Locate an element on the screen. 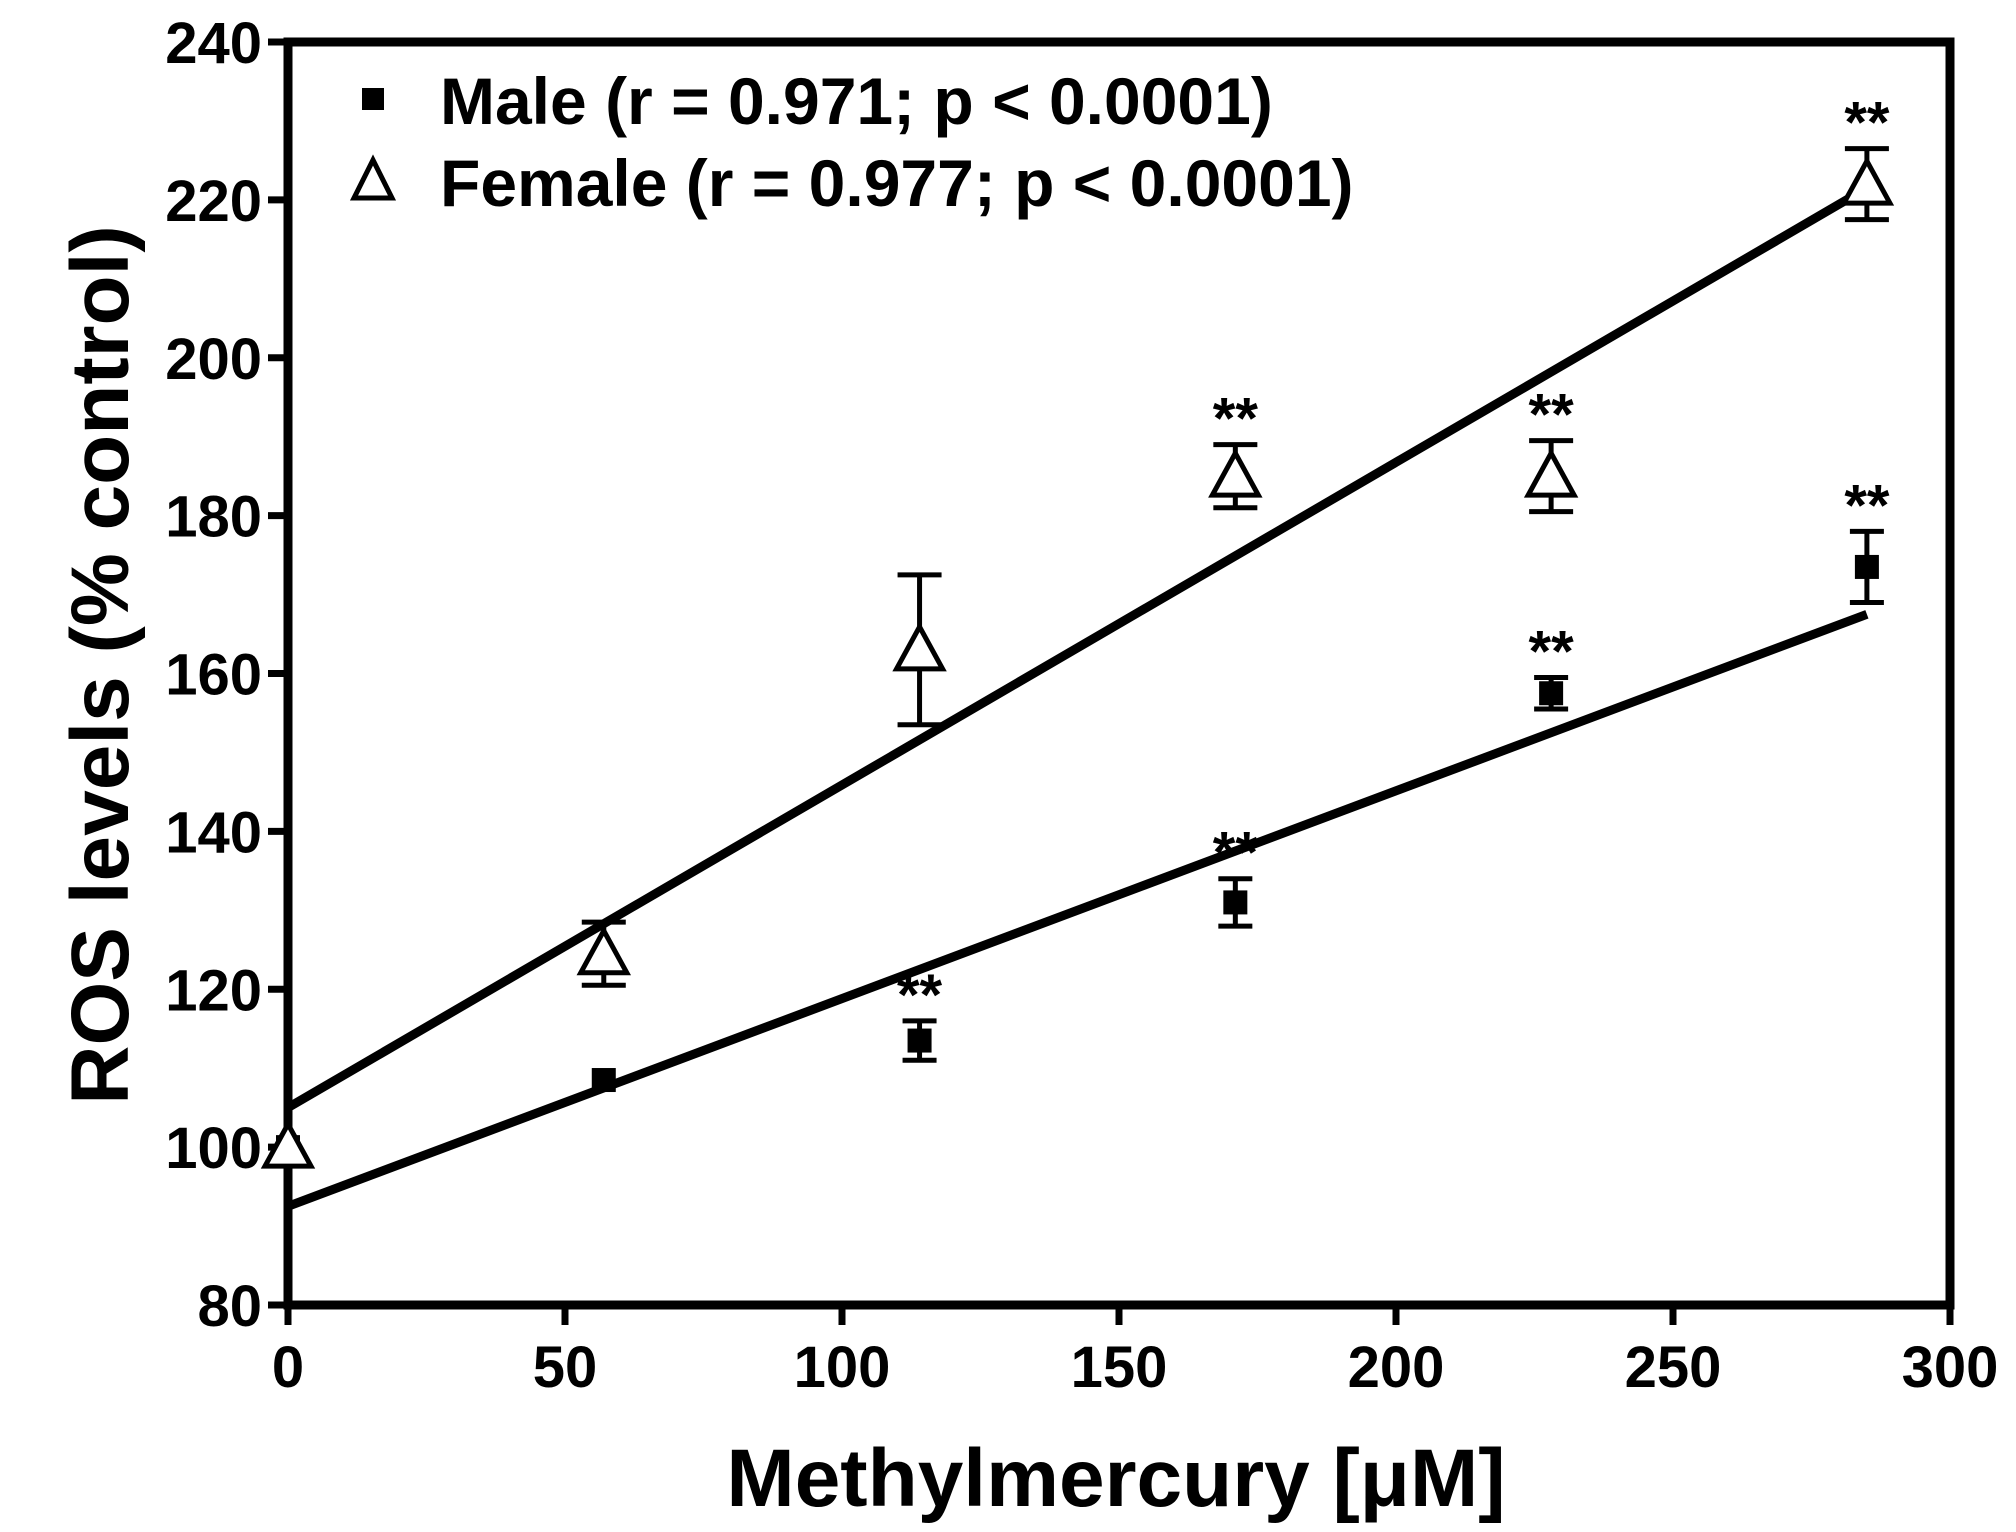 Image resolution: width=2016 pixels, height=1532 pixels. y-tick-label: 100 is located at coordinates (213, 1148).